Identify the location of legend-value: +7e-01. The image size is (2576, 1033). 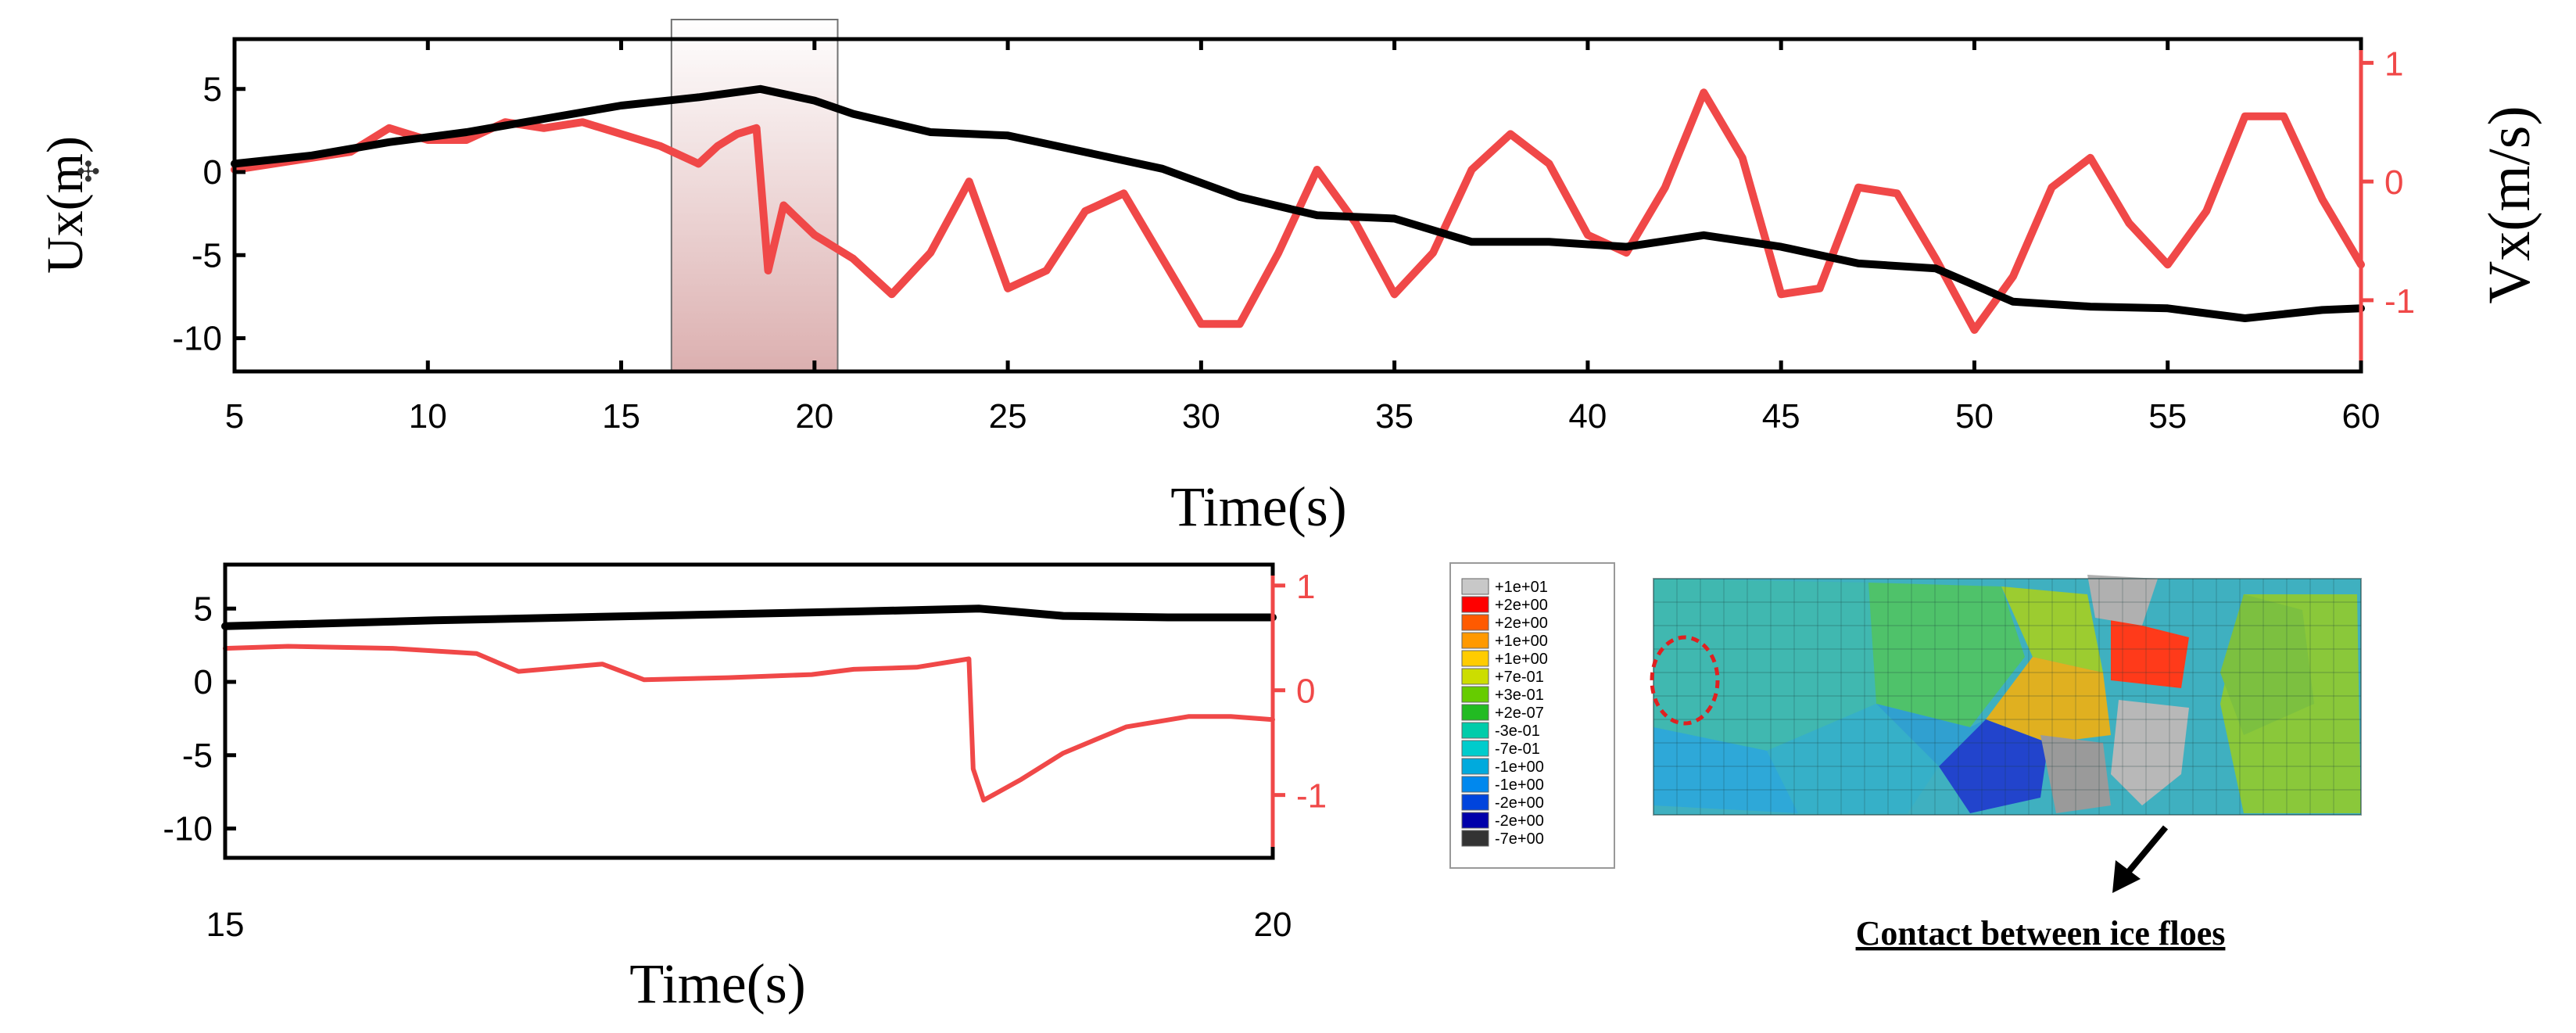
(1519, 678).